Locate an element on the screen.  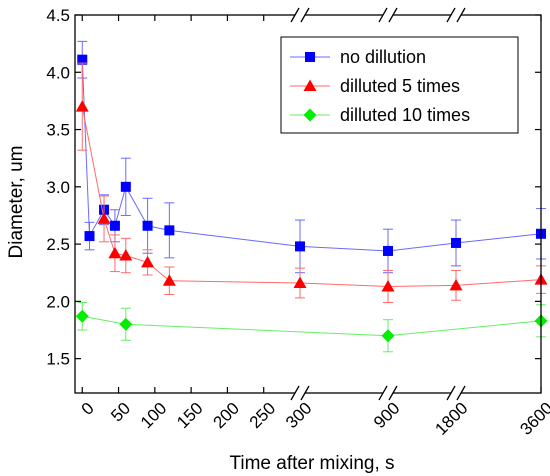
y-tick-label: 3.5 is located at coordinates (58, 130).